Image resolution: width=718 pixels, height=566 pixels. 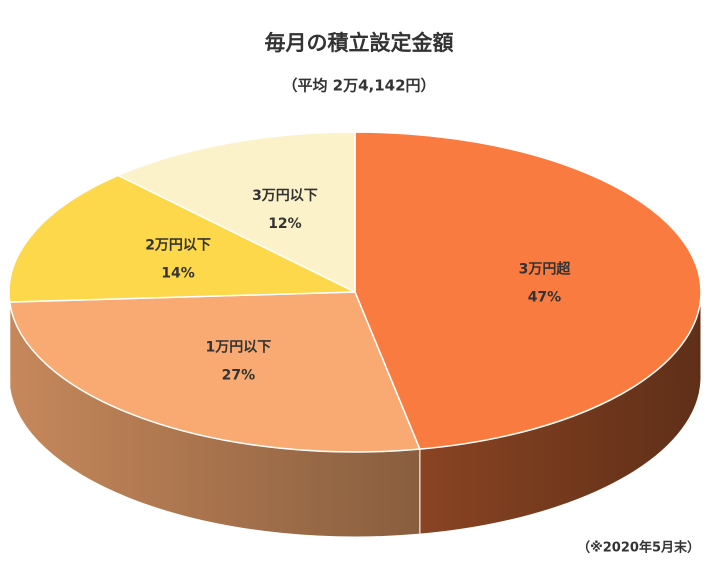 What do you see at coordinates (359, 43) in the screenshot?
I see `chart-title: 毎月の積立設定金額` at bounding box center [359, 43].